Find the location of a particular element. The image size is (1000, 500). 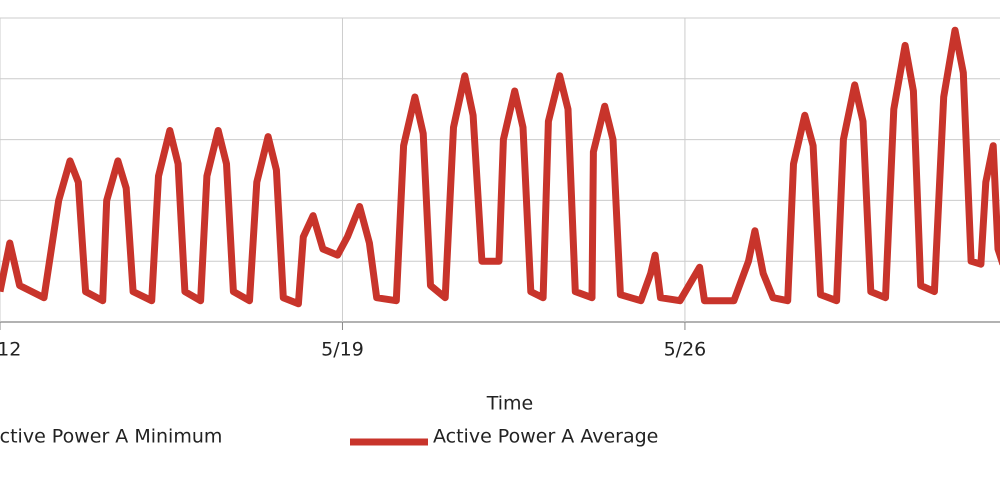

legend-label: Active Power A Minimum is located at coordinates (111, 437).